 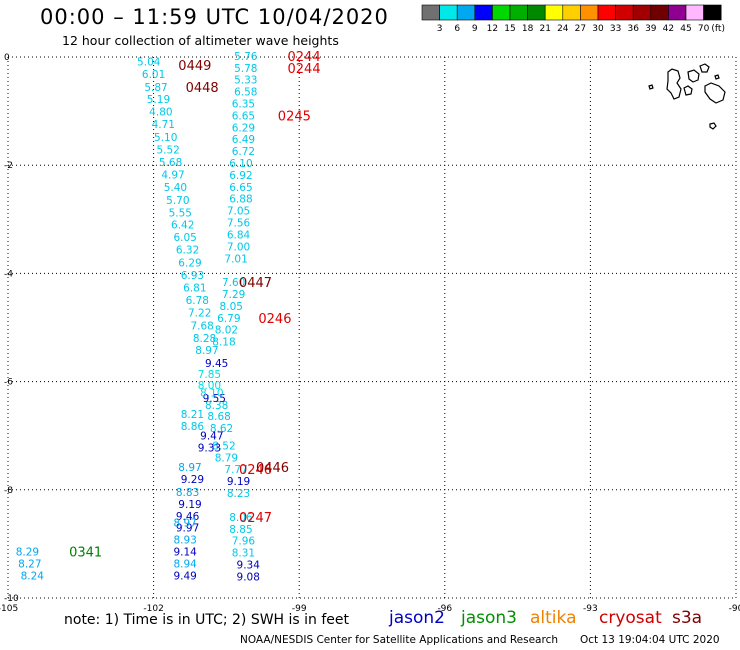 What do you see at coordinates (194, 66) in the screenshot?
I see `pass-time-label: 0449` at bounding box center [194, 66].